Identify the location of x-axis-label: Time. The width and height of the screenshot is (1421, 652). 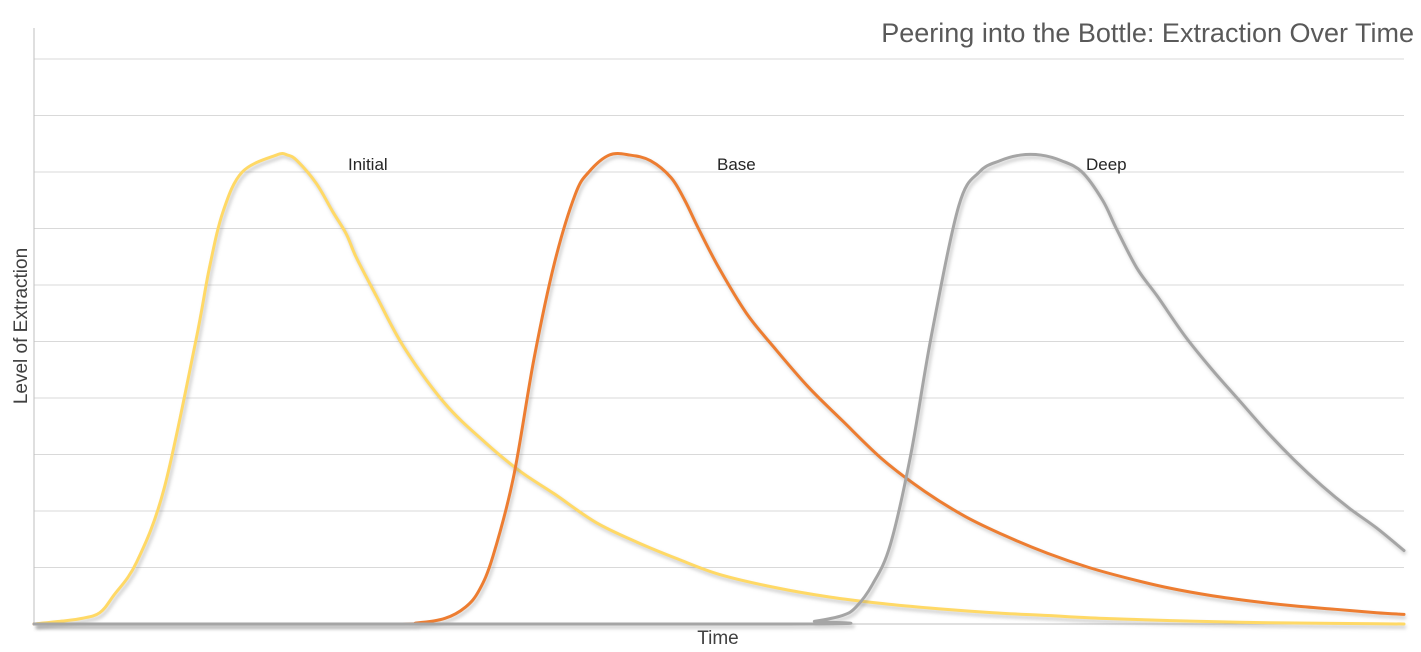
(718, 638).